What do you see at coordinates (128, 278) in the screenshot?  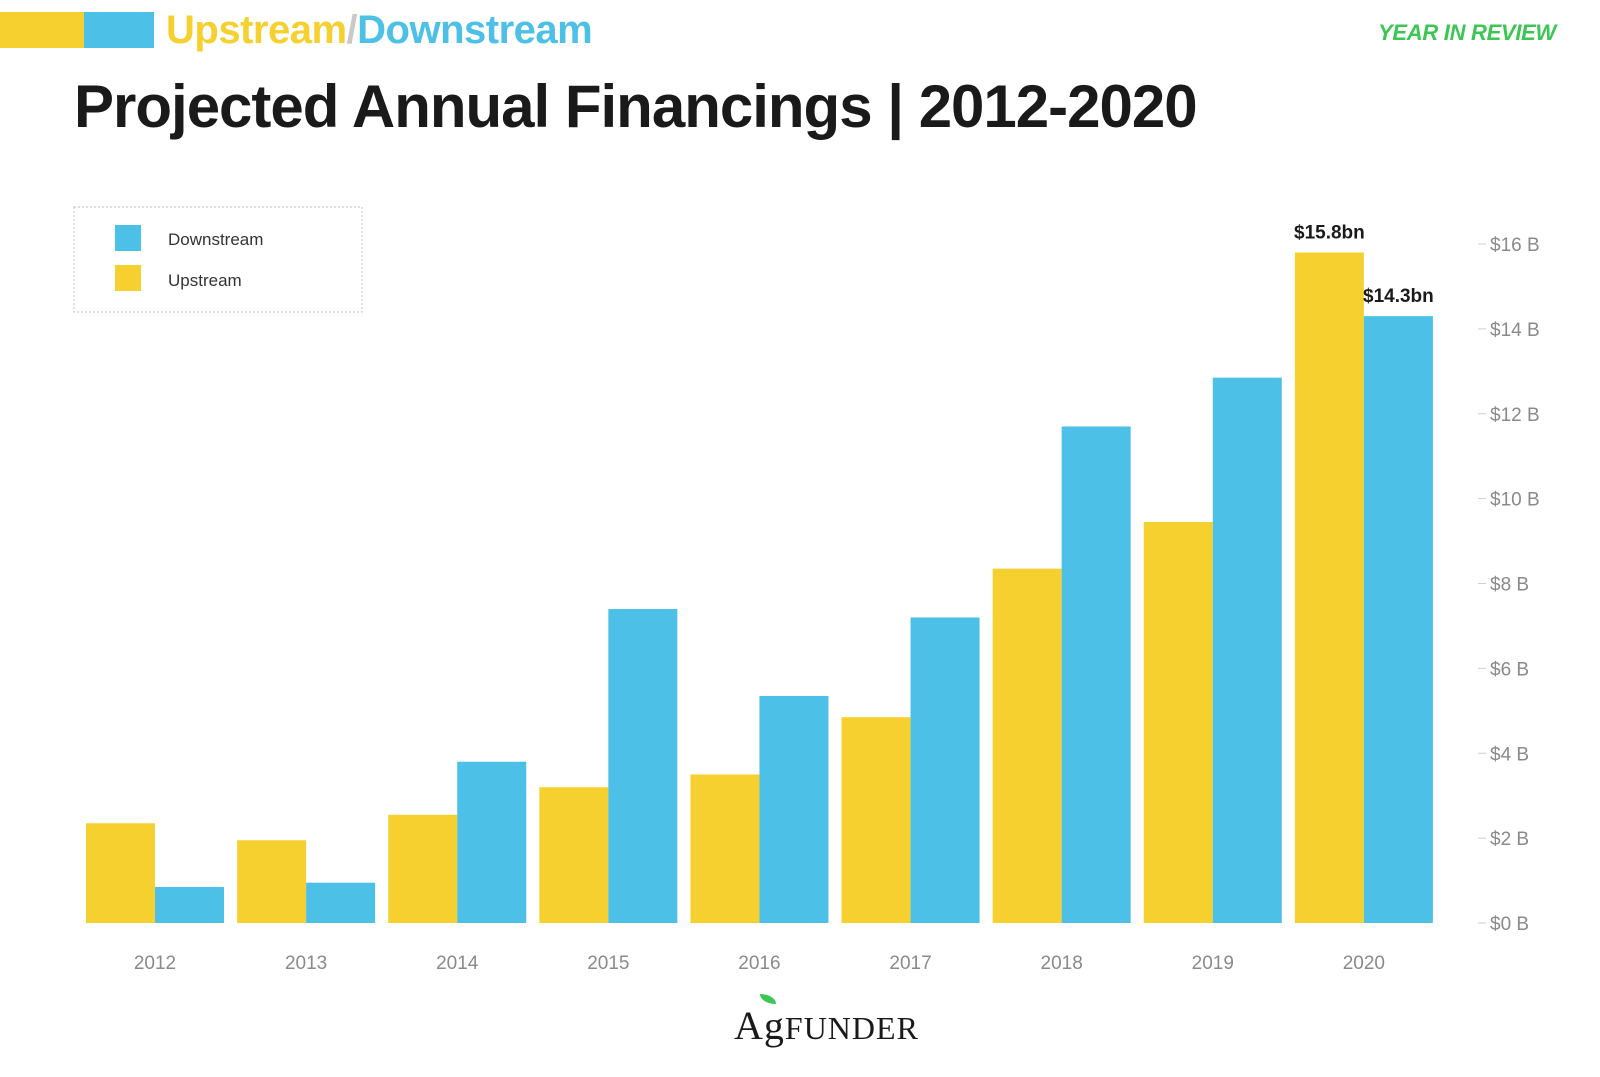 I see `legend-swatch-upstream` at bounding box center [128, 278].